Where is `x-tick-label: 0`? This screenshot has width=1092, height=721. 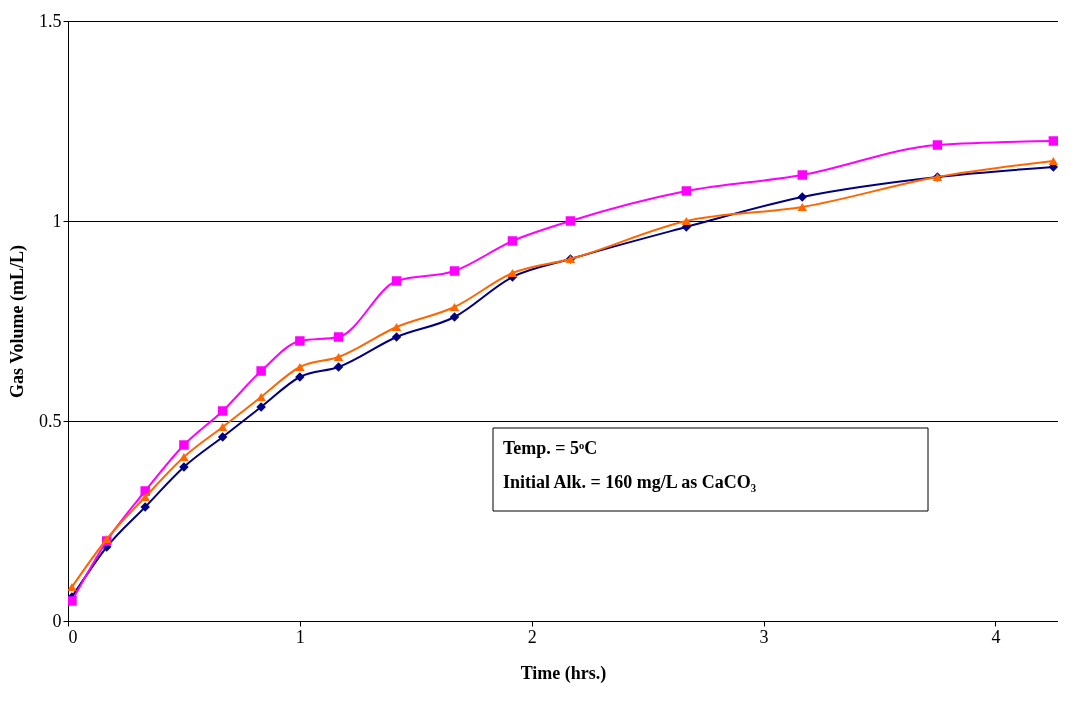
x-tick-label: 0 is located at coordinates (73, 636).